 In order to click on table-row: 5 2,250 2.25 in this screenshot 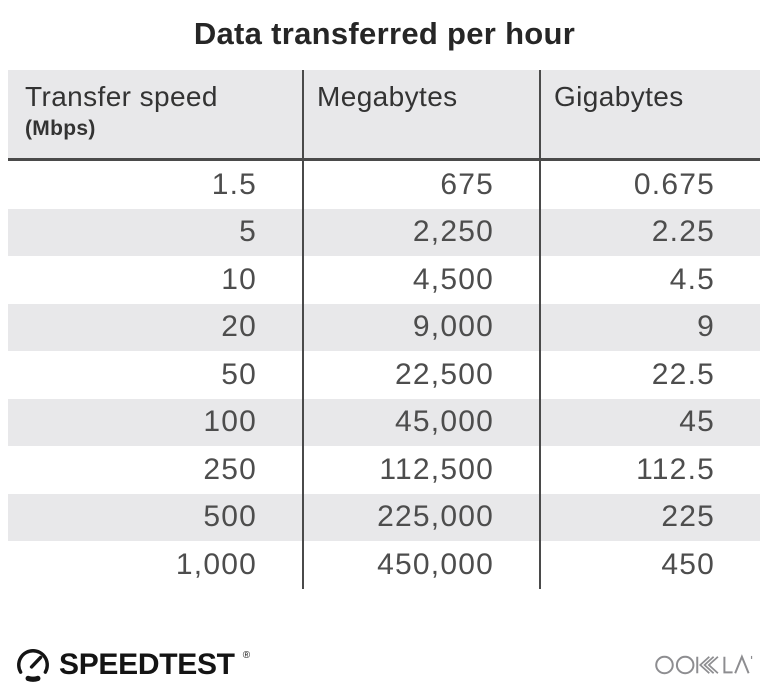, I will do `click(384, 232)`.